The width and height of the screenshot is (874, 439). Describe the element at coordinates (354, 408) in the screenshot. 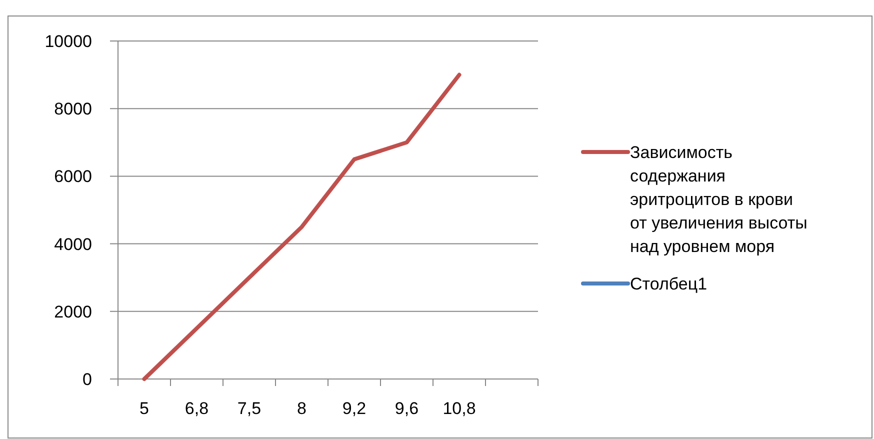

I see `x-tick-label: 9,2` at that location.